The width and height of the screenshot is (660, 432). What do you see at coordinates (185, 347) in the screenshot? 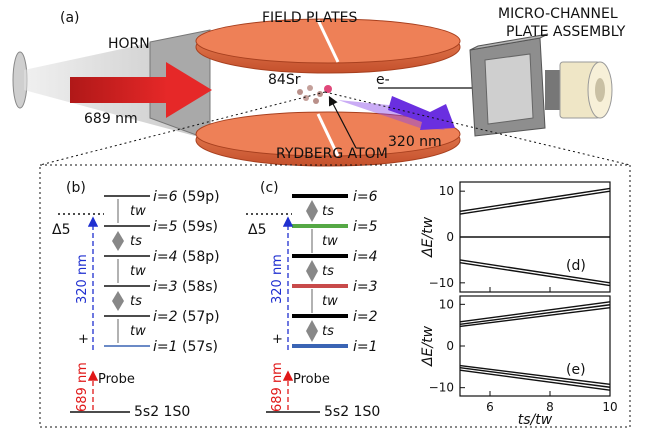
I see `level-b-1-label: i=1 (57s)` at bounding box center [185, 347].